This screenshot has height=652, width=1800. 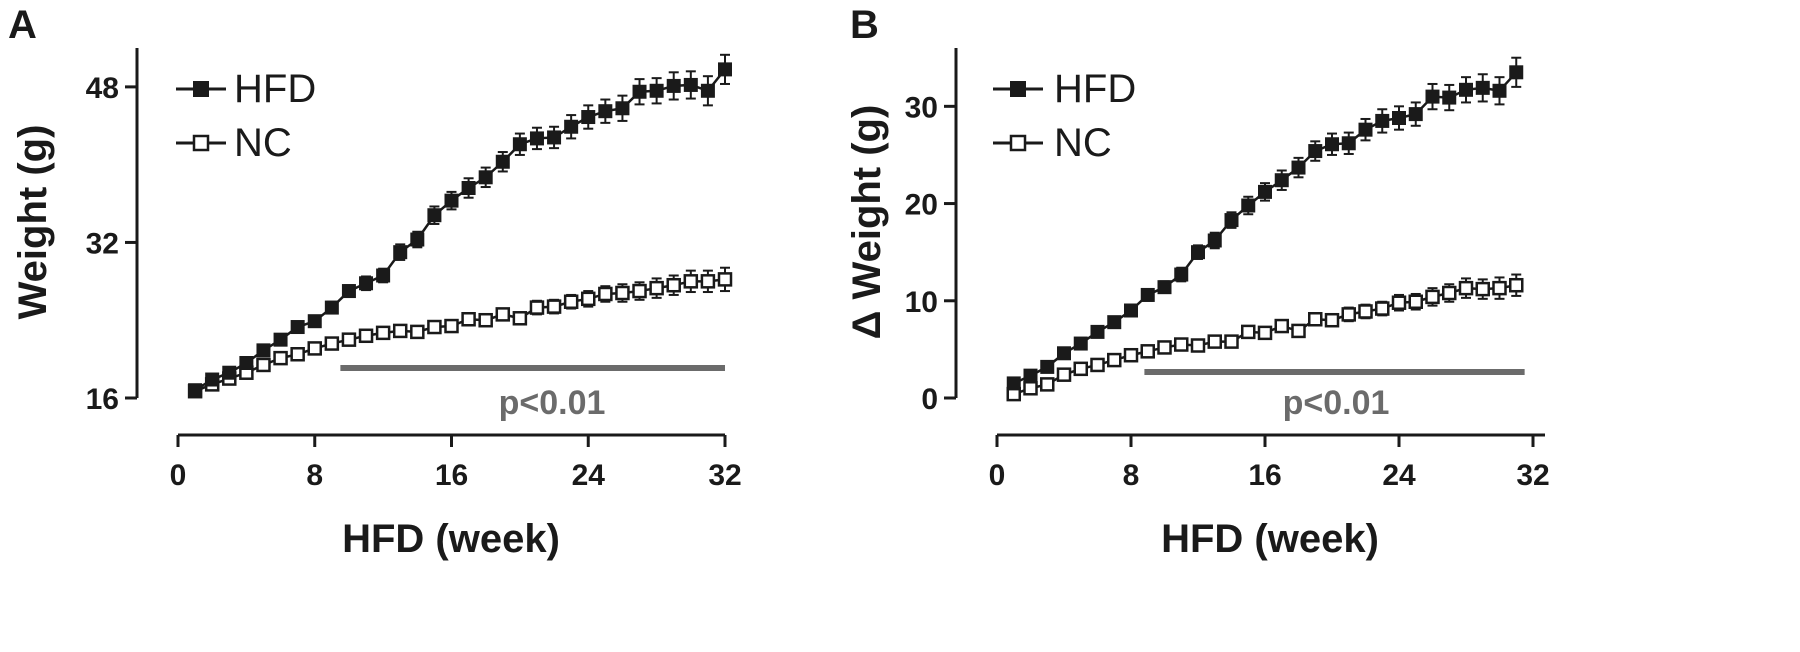 What do you see at coordinates (451, 539) in the screenshot?
I see `panel-a-x-axis-label: HFD (week)` at bounding box center [451, 539].